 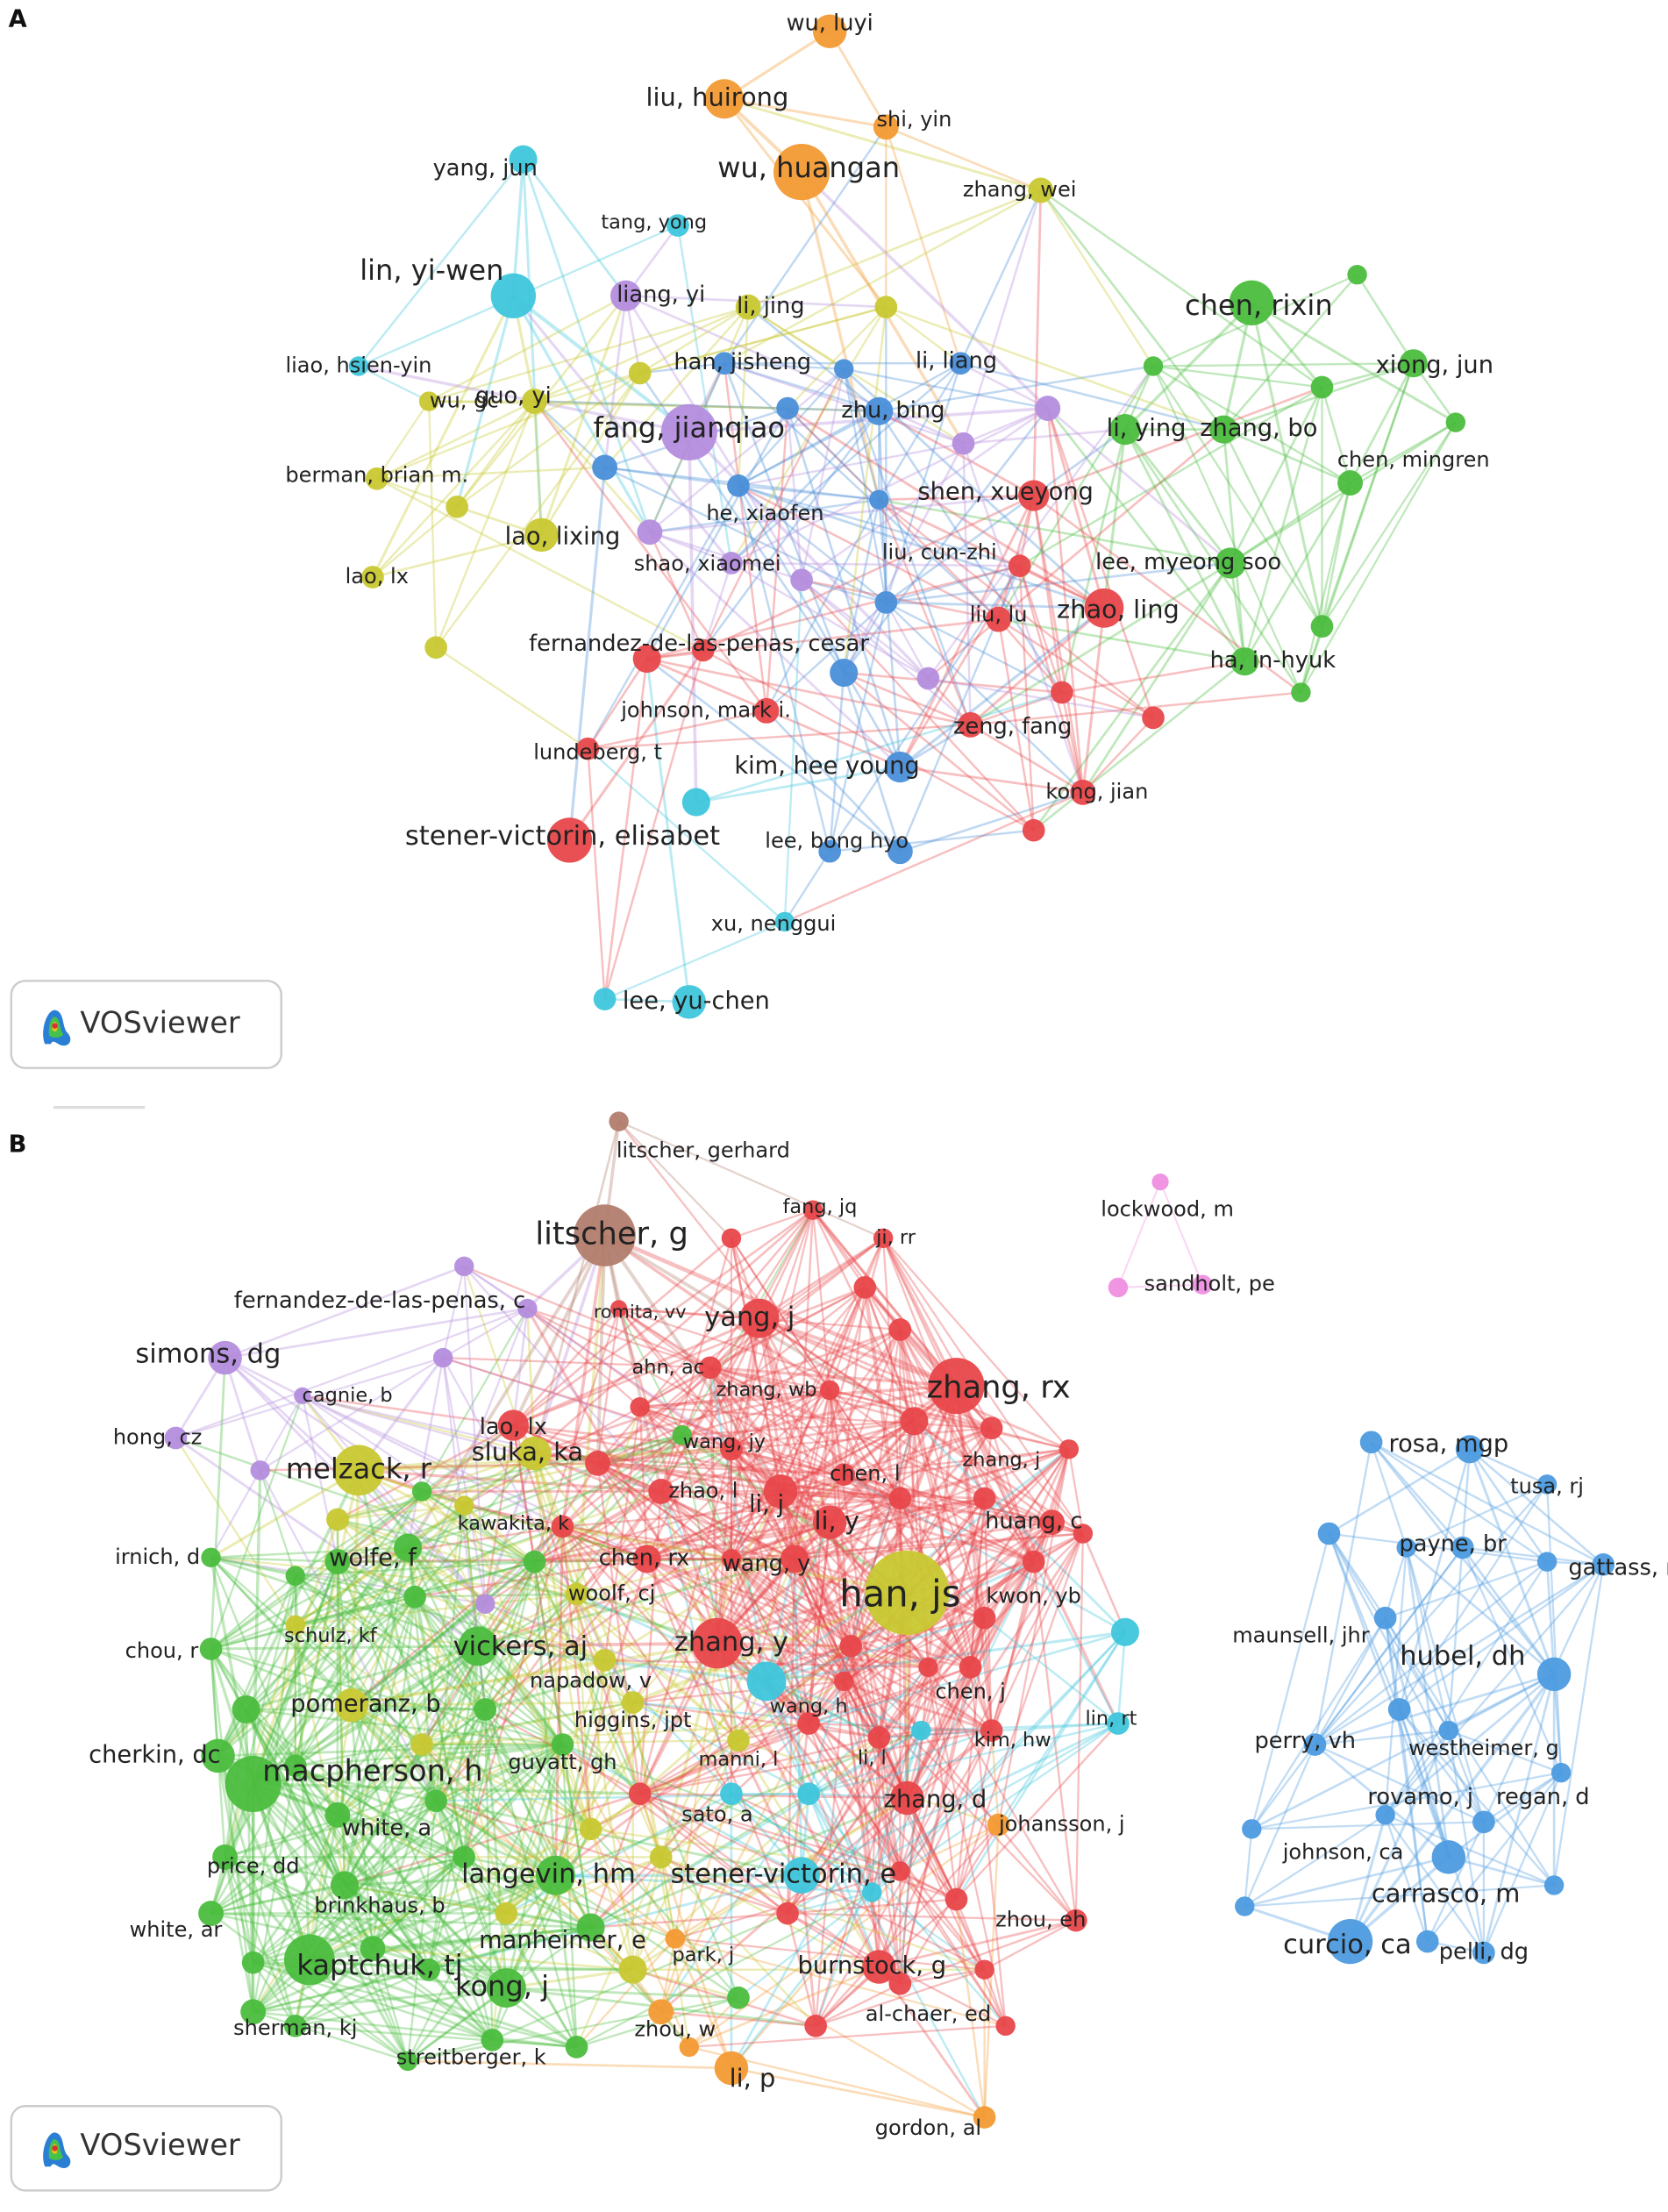 I want to click on node-label: zhang, y, so click(x=731, y=1642).